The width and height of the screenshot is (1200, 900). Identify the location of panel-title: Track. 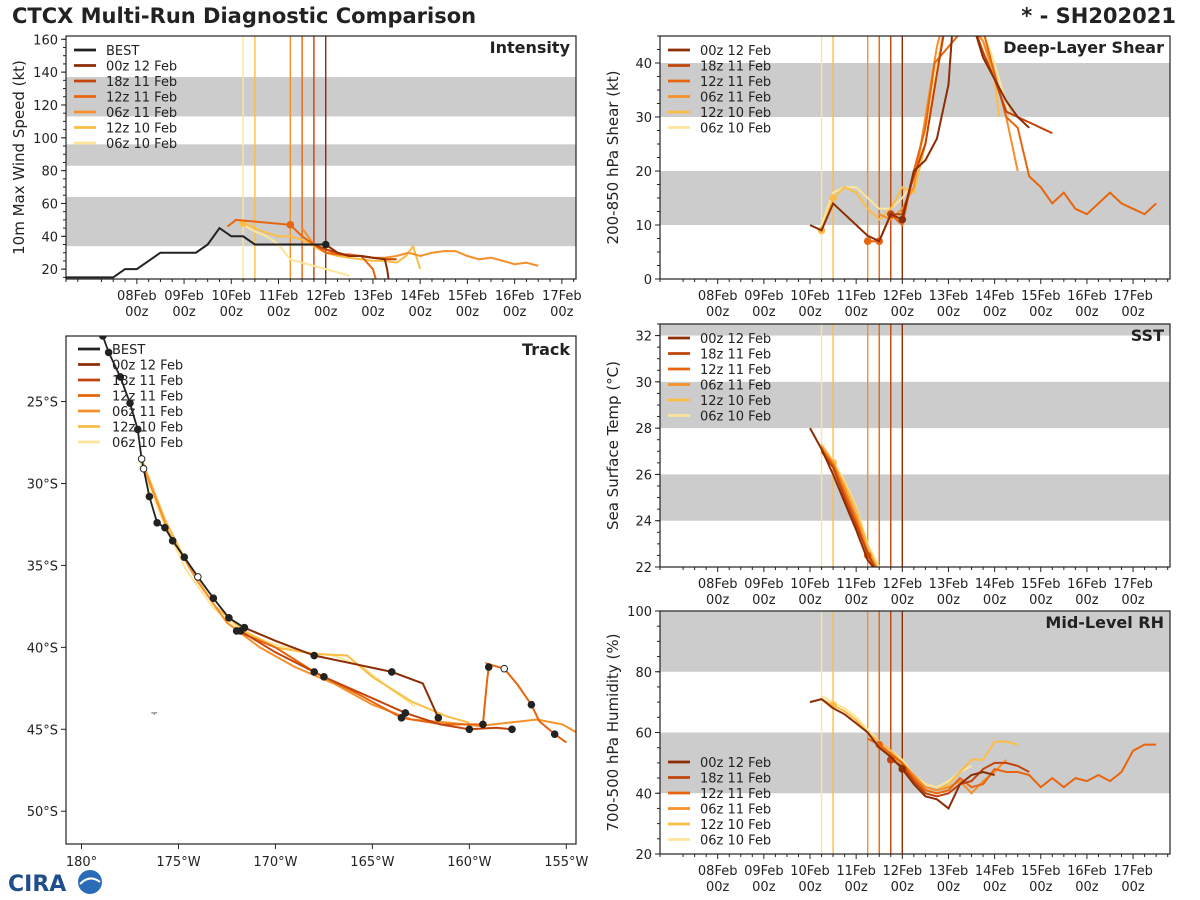
(546, 349).